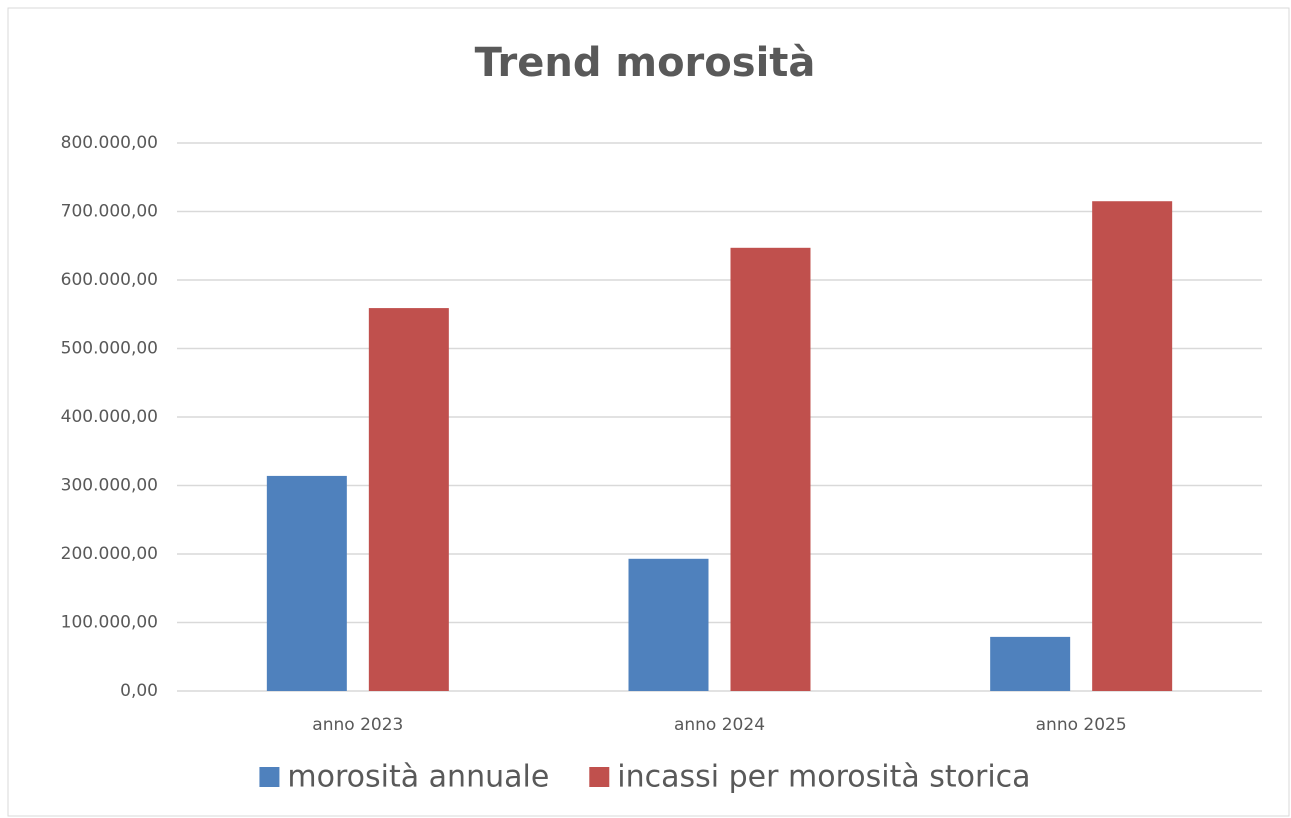 This screenshot has width=1291, height=818. I want to click on y-tick-label: 100.000,00, so click(109, 623).